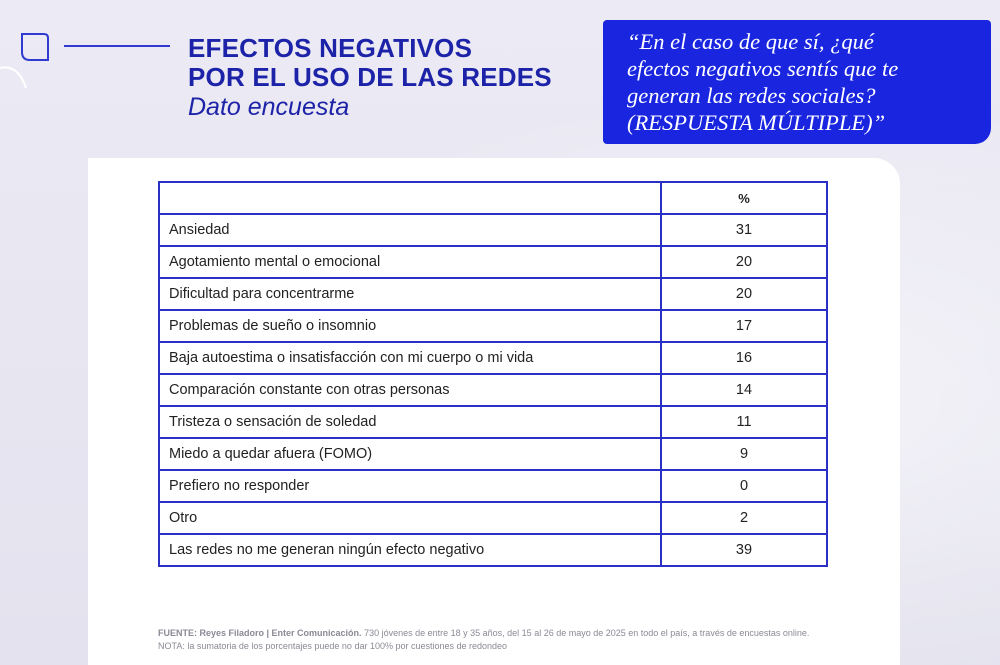 This screenshot has width=1000, height=665. What do you see at coordinates (763, 68) in the screenshot?
I see `question-line-2: efectos negativos sentís que te` at bounding box center [763, 68].